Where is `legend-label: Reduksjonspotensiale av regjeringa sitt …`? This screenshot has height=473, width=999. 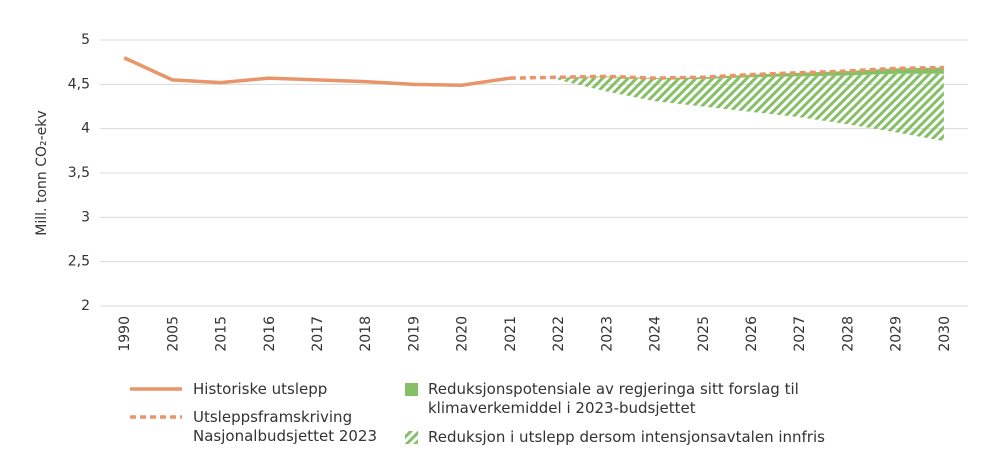
legend-label: Reduksjonspotensiale av regjeringa sitt … is located at coordinates (613, 398).